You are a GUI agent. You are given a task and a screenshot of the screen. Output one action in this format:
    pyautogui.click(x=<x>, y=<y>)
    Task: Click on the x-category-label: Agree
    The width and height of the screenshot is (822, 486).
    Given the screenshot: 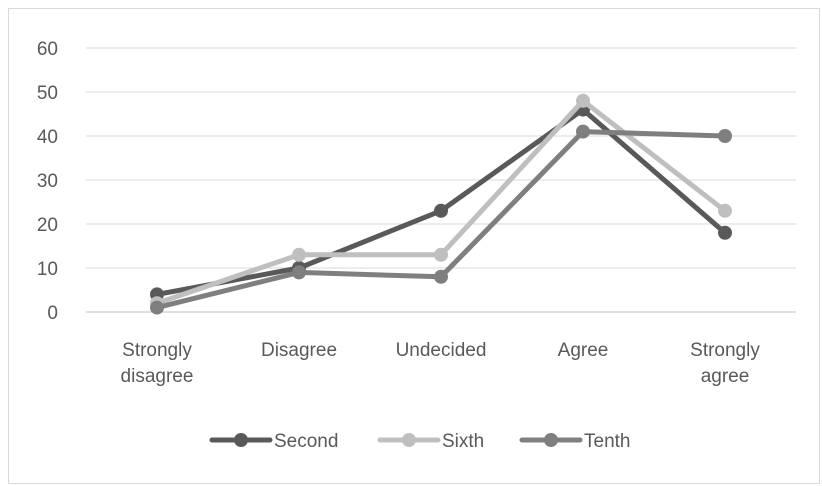 What is the action you would take?
    pyautogui.click(x=583, y=350)
    